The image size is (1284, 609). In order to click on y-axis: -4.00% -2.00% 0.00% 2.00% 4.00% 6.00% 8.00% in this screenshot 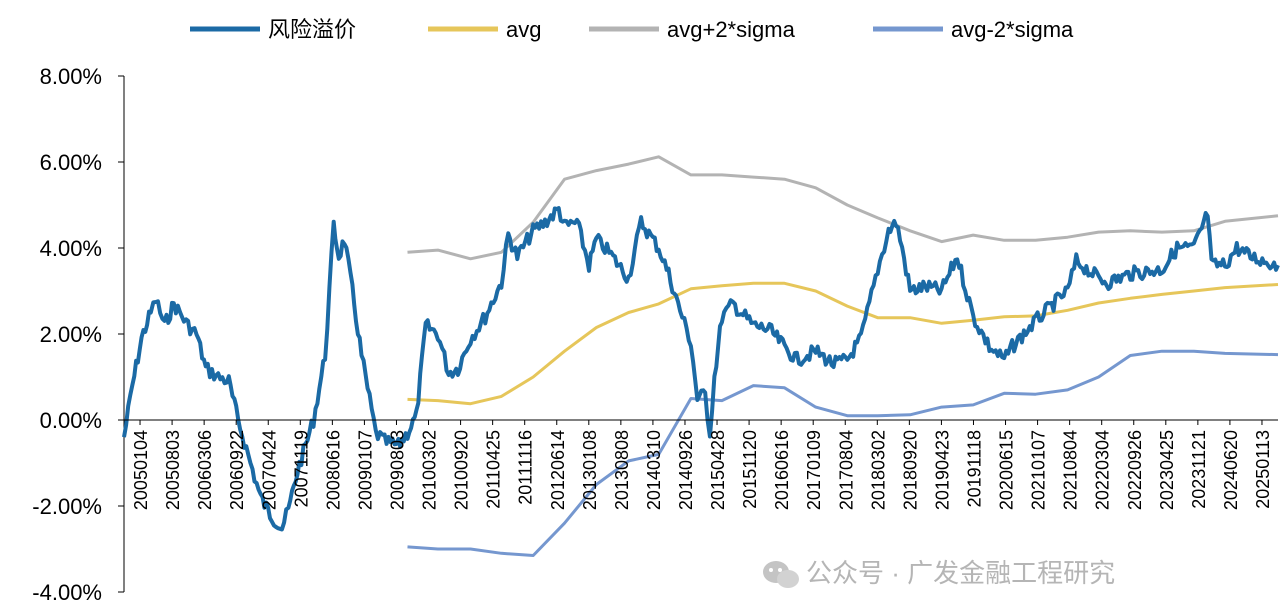, I will do `click(78, 334)`.